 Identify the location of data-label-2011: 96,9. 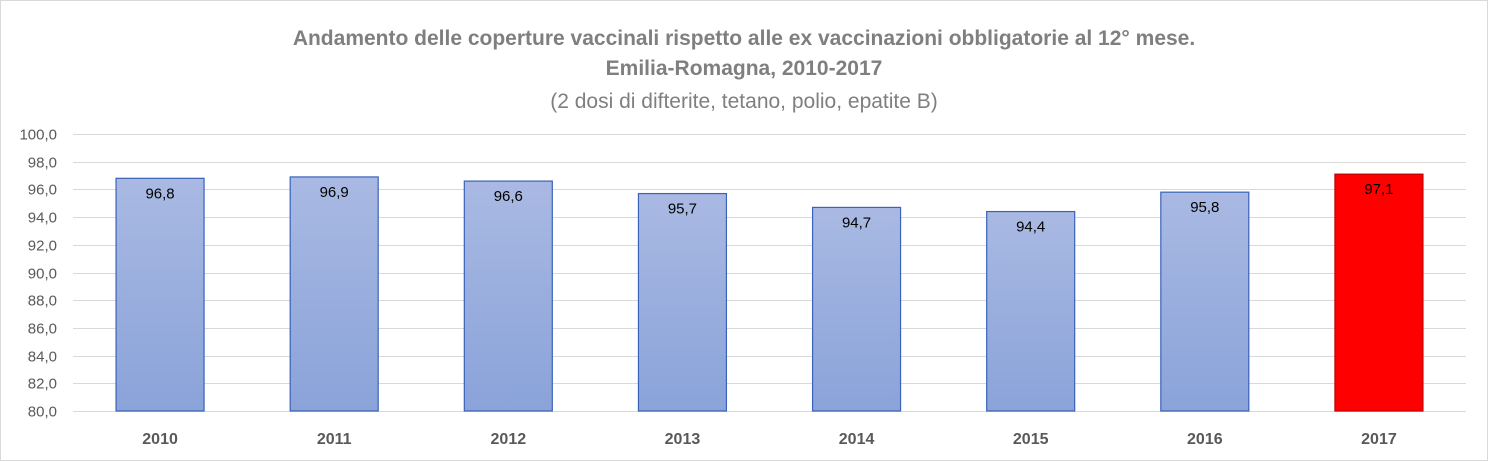
(334, 192).